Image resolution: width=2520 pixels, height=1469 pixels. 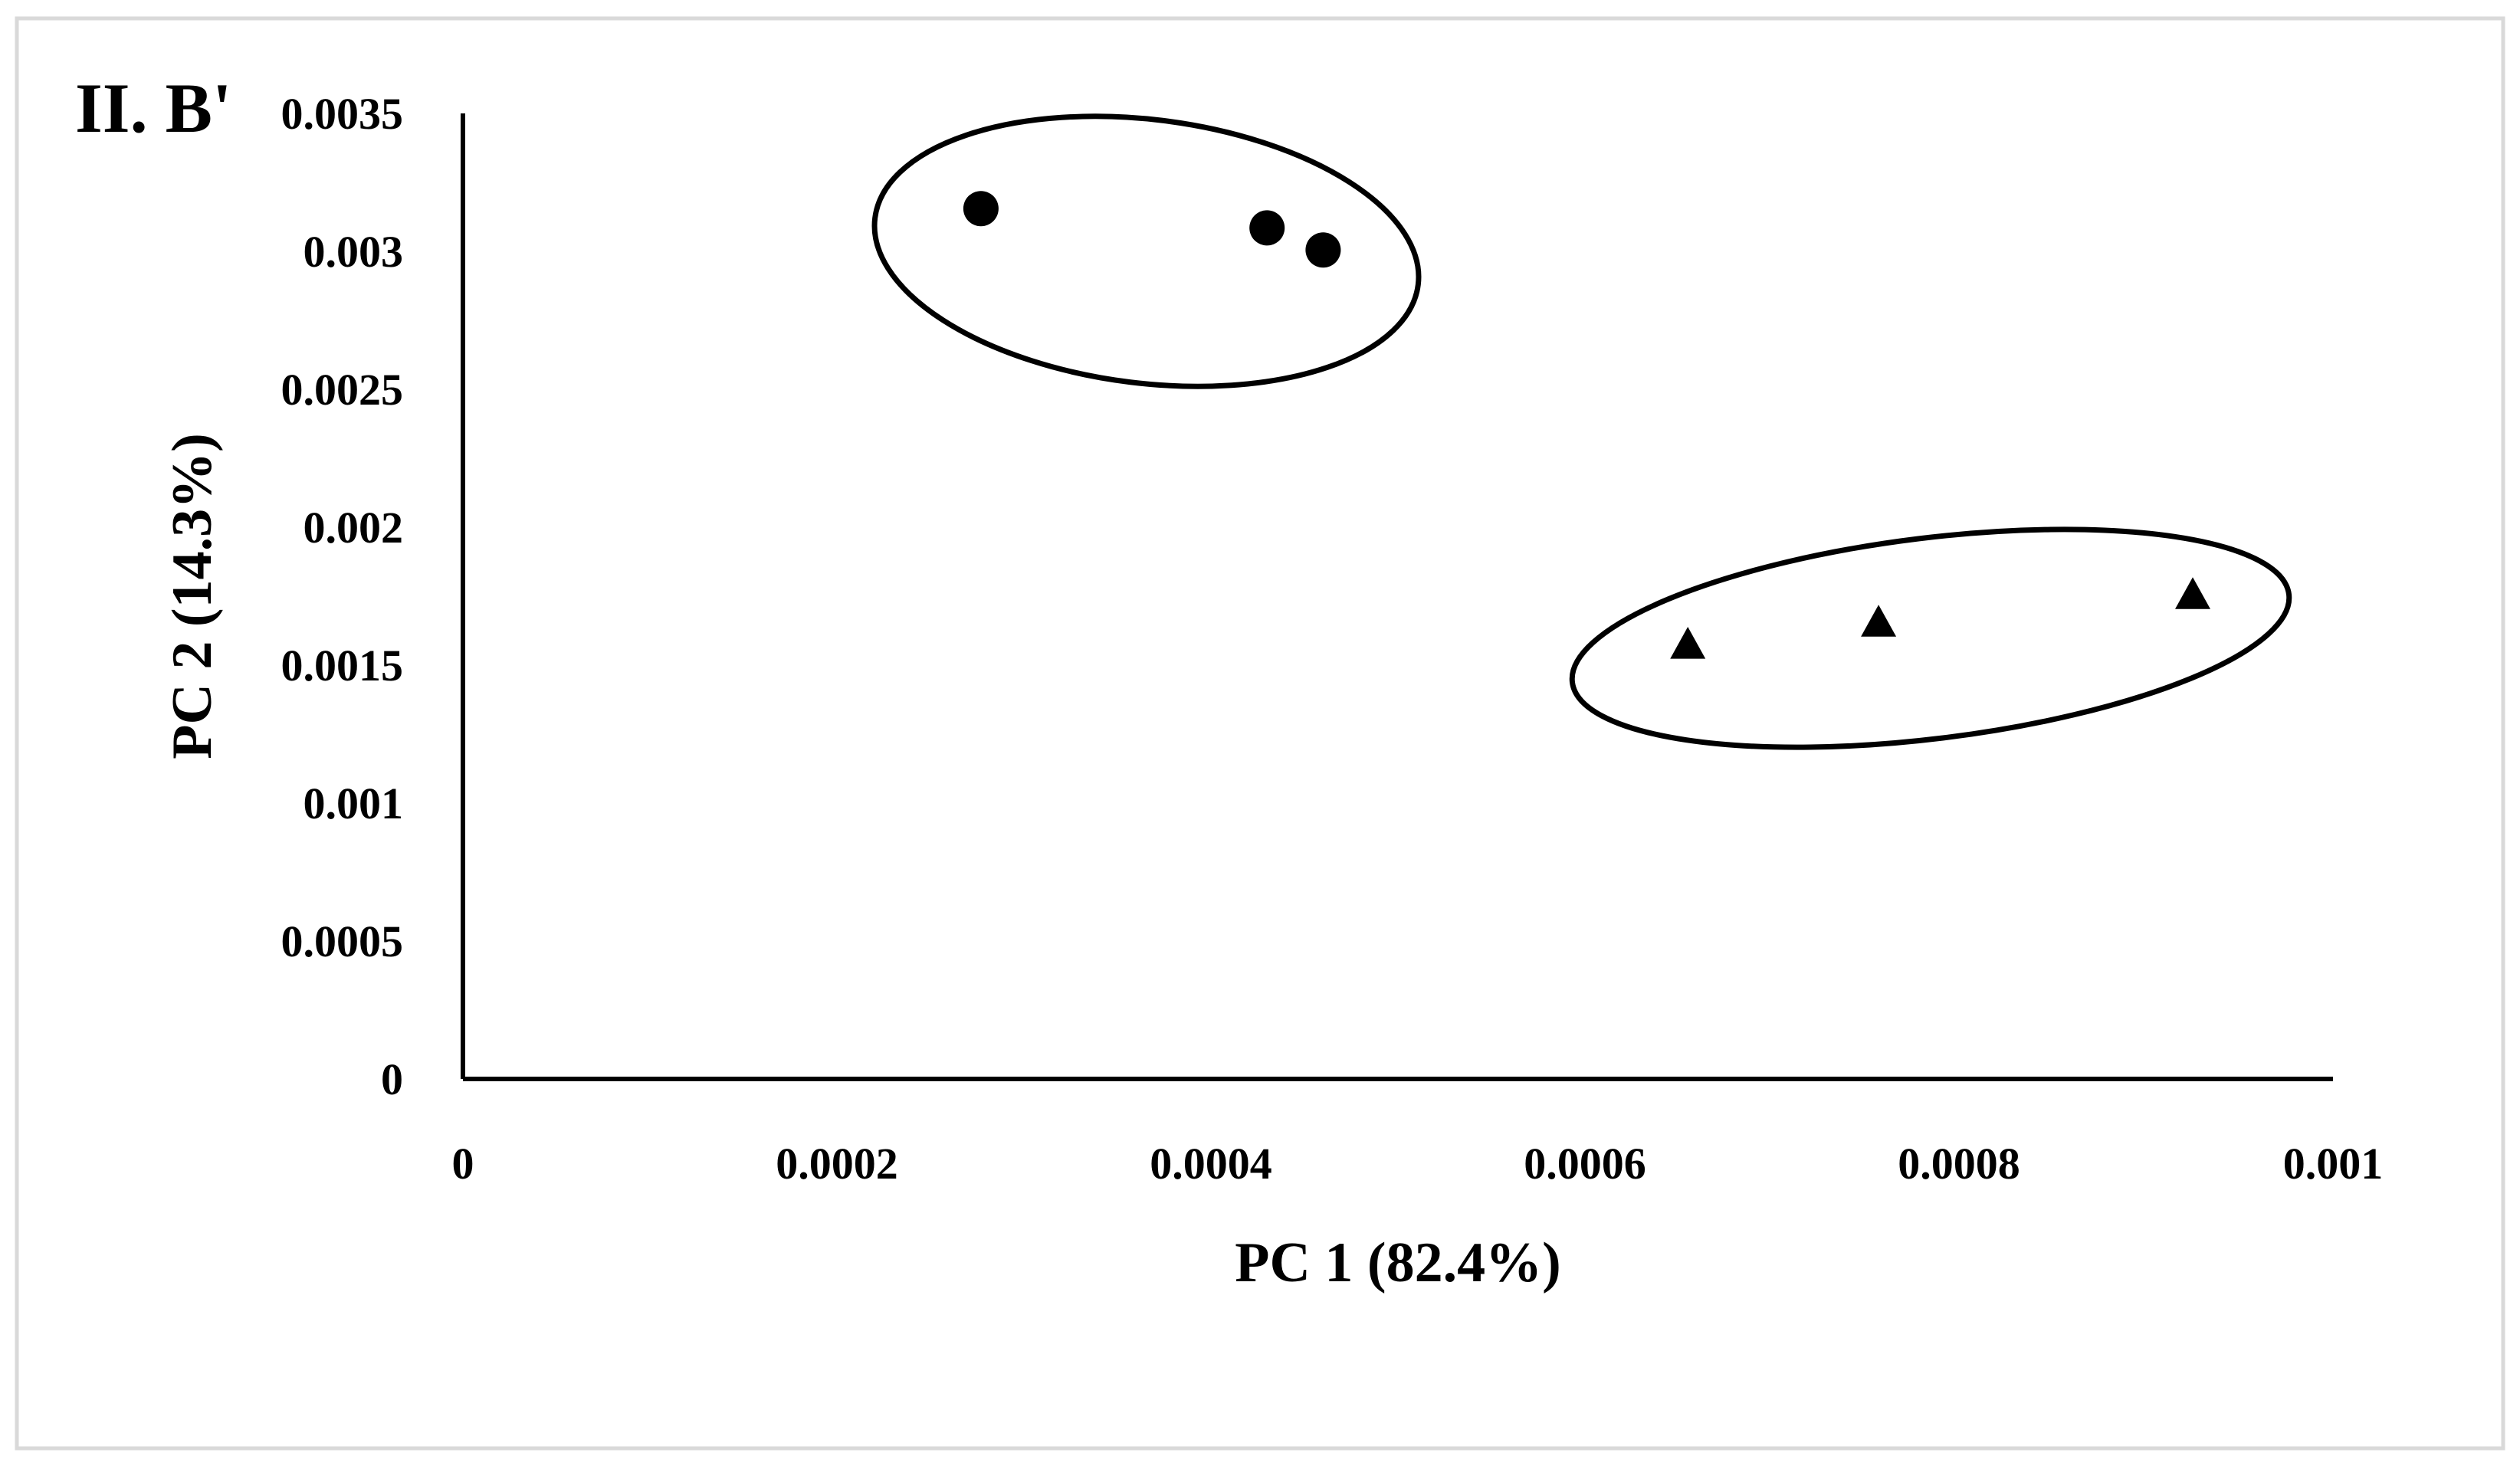 I want to click on y-tick-label: 0.0015, so click(x=342, y=665).